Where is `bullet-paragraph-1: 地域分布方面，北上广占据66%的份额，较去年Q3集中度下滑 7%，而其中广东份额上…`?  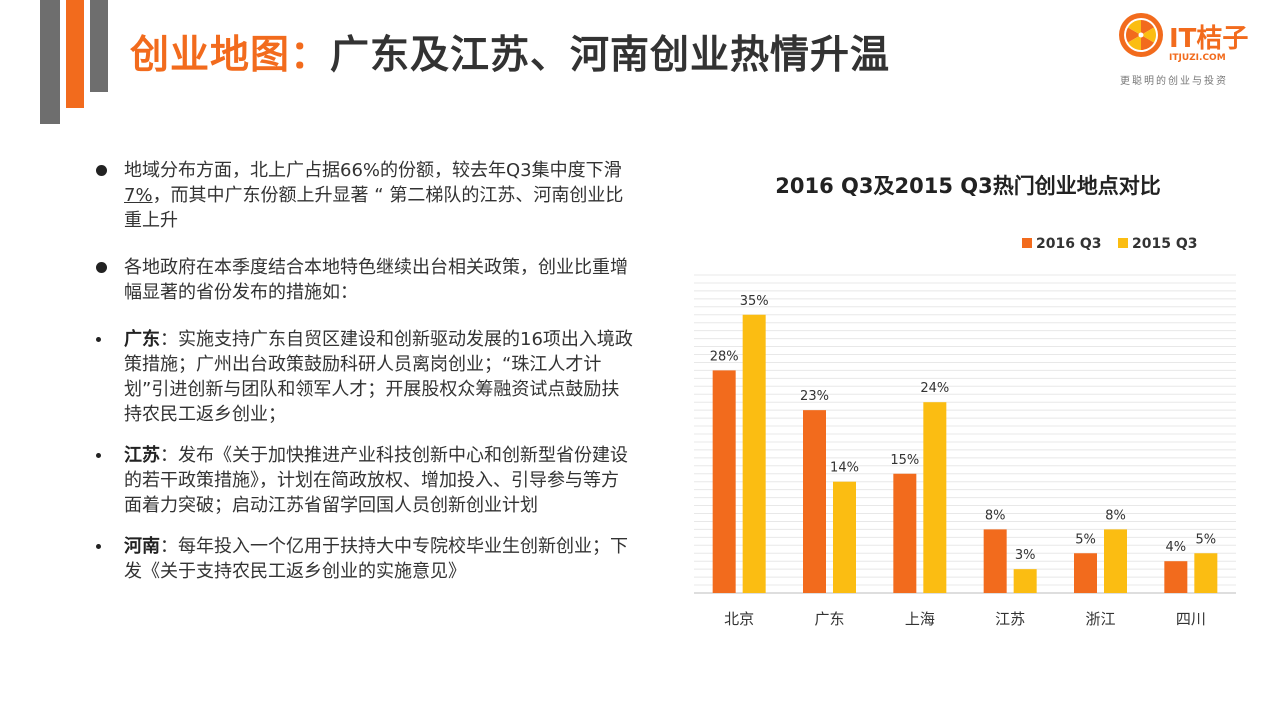 bullet-paragraph-1: 地域分布方面，北上广占据66%的份额，较去年Q3集中度下滑 7%，而其中广东份额上… is located at coordinates (362, 195).